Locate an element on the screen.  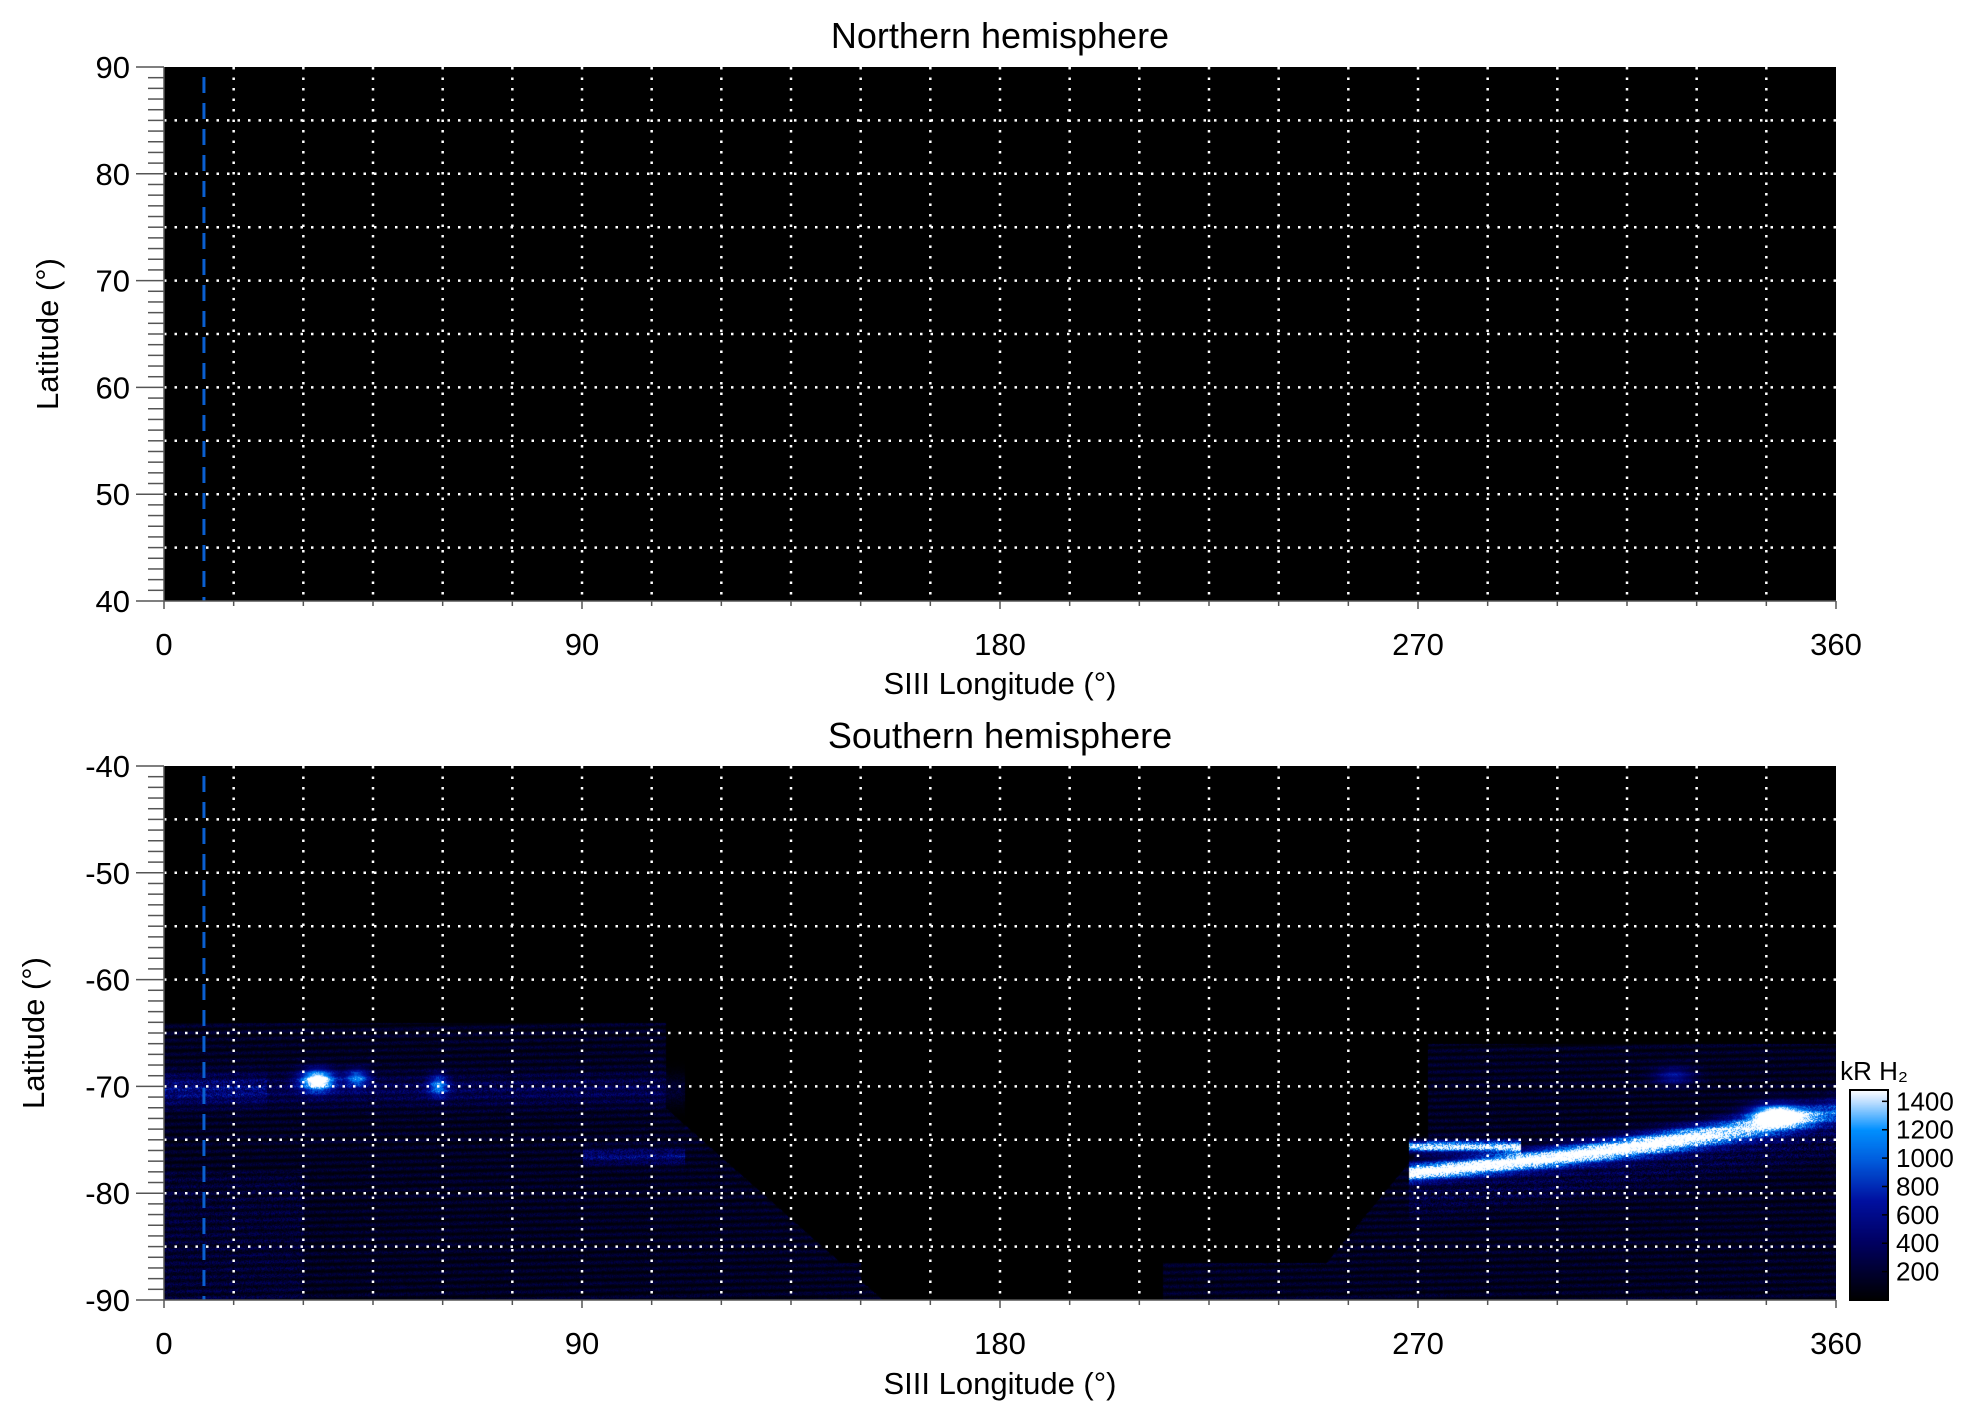
colorbar-tick-label: 1400 is located at coordinates (1925, 1101).